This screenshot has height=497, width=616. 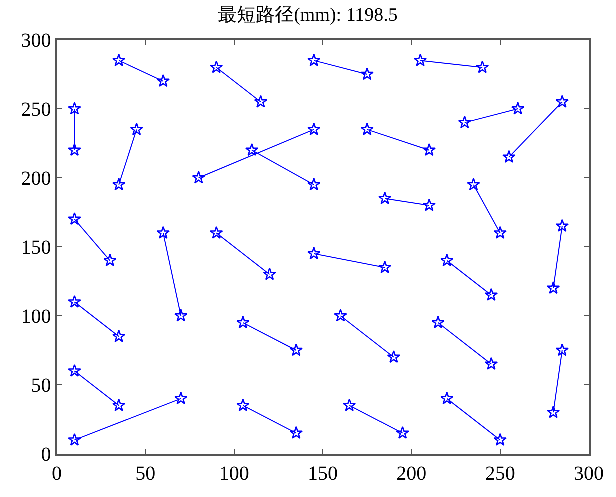 I want to click on x-tick-label: 150, so click(x=323, y=473).